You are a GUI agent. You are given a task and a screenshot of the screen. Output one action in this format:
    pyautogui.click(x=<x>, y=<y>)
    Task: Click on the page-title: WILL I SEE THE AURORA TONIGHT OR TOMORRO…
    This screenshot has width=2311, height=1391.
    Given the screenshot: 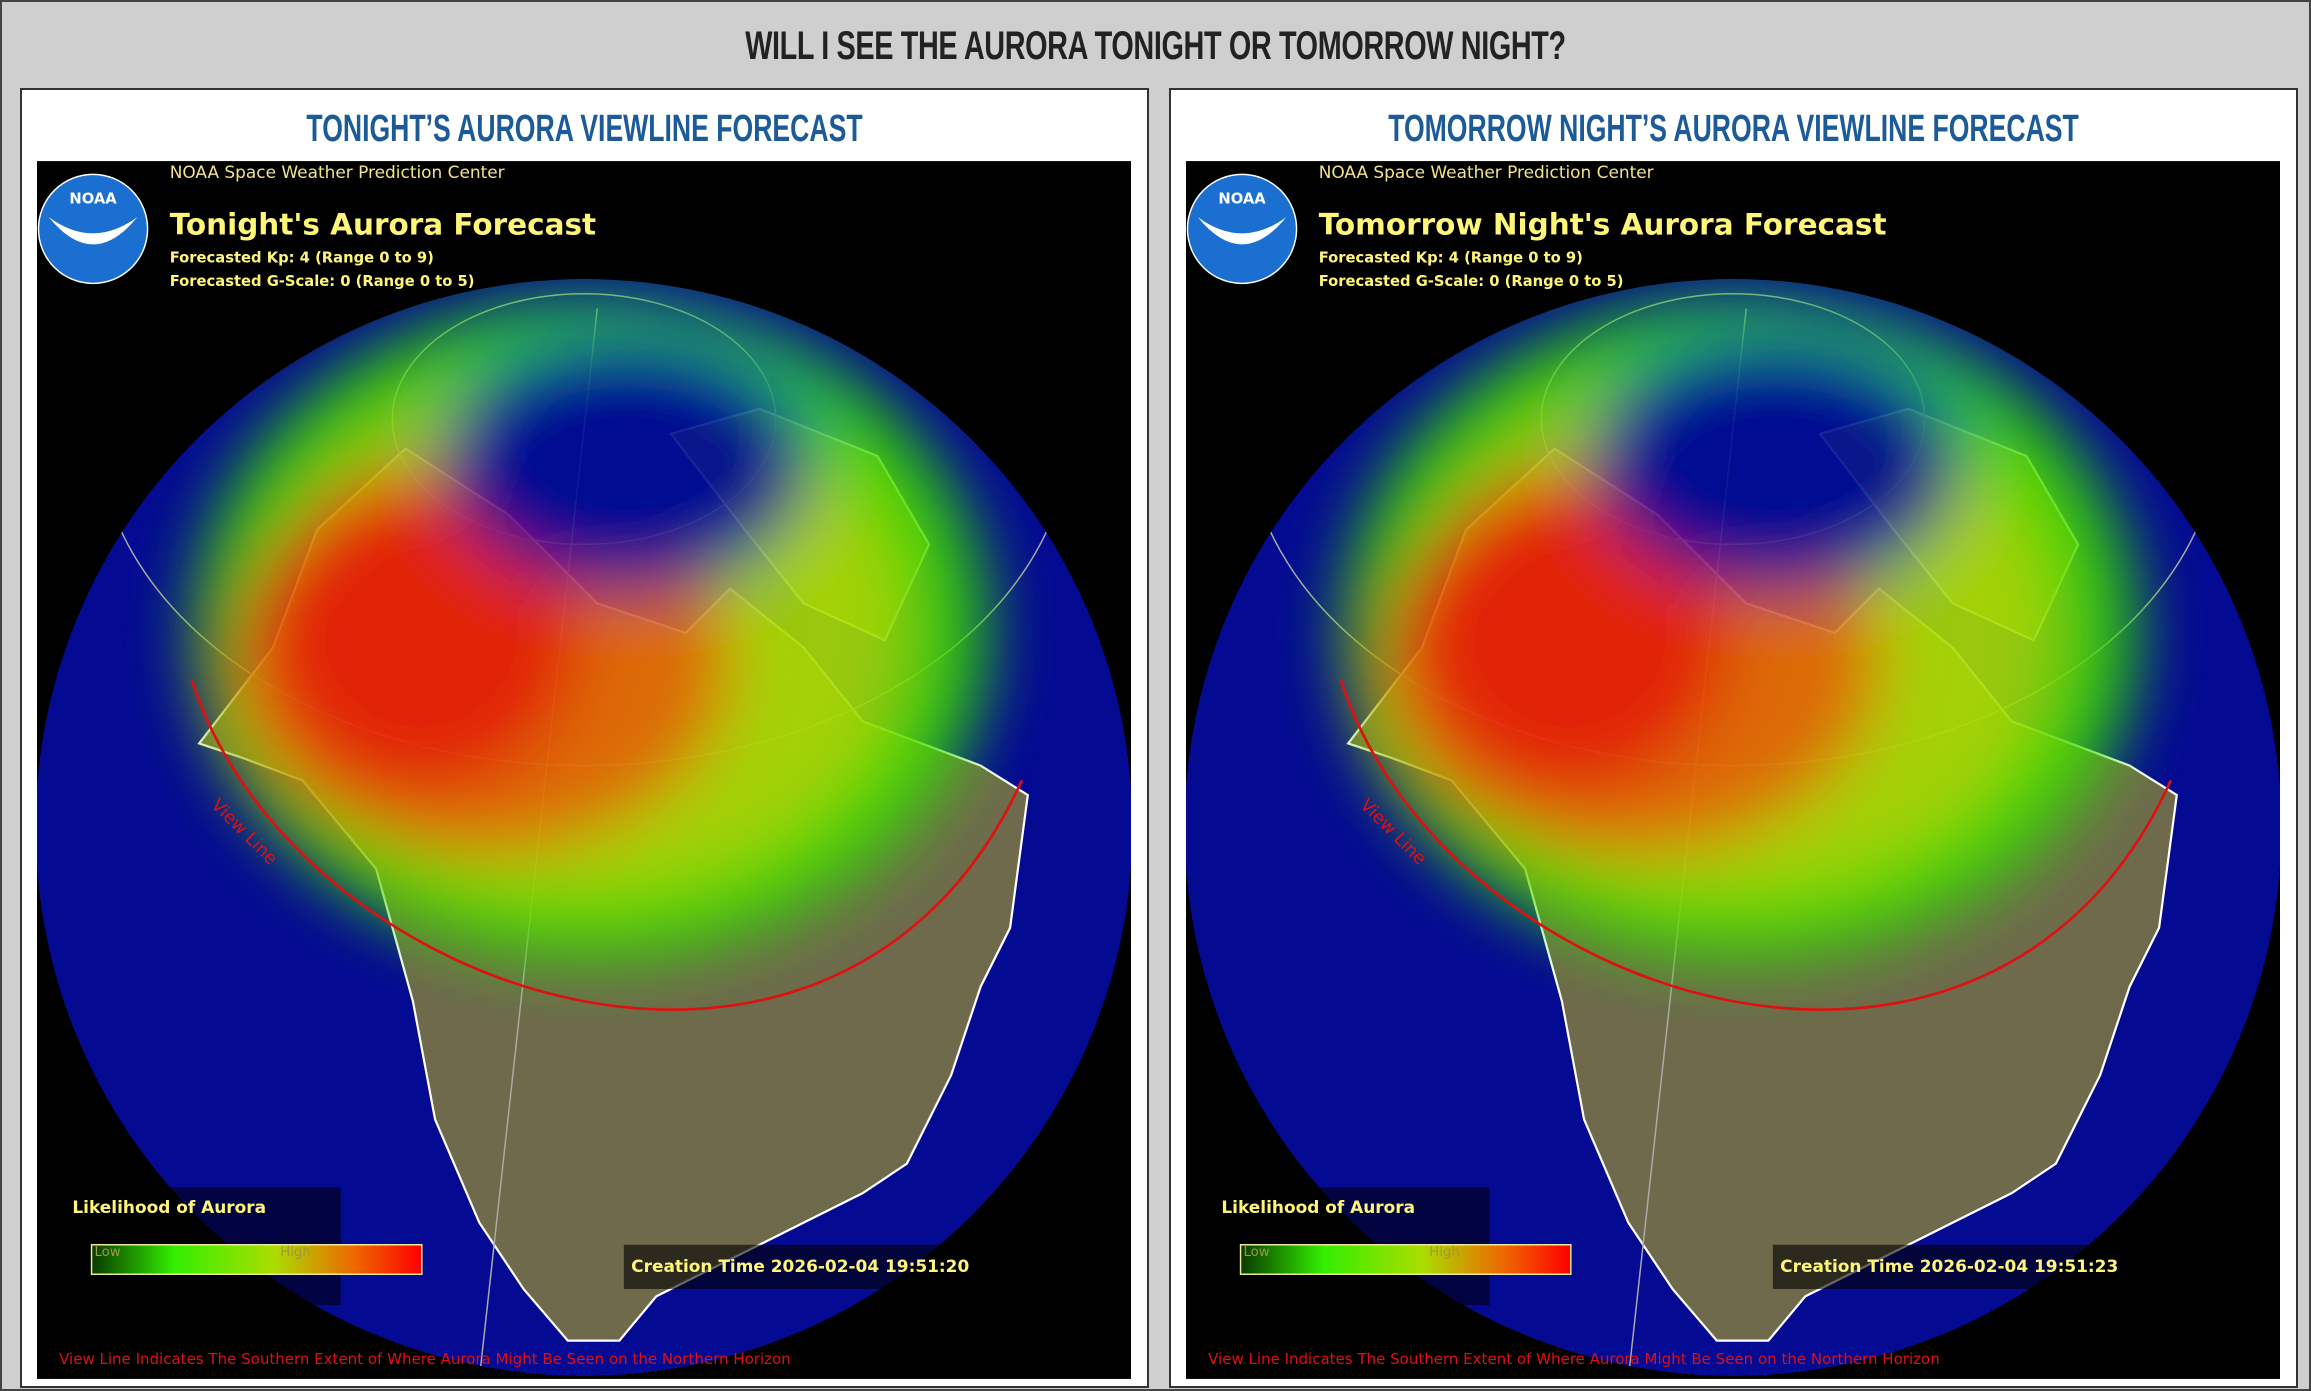 What is the action you would take?
    pyautogui.click(x=1155, y=46)
    